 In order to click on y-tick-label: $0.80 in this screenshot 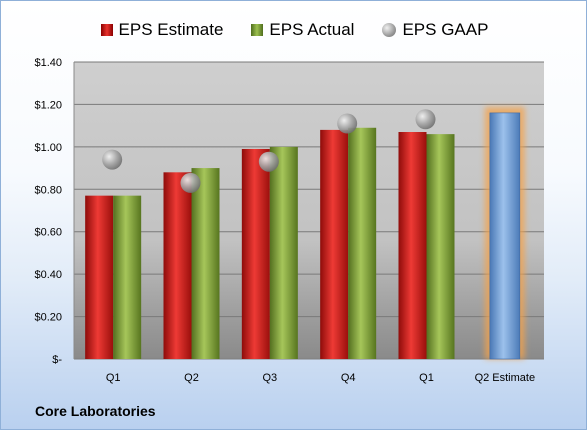, I will do `click(48, 190)`.